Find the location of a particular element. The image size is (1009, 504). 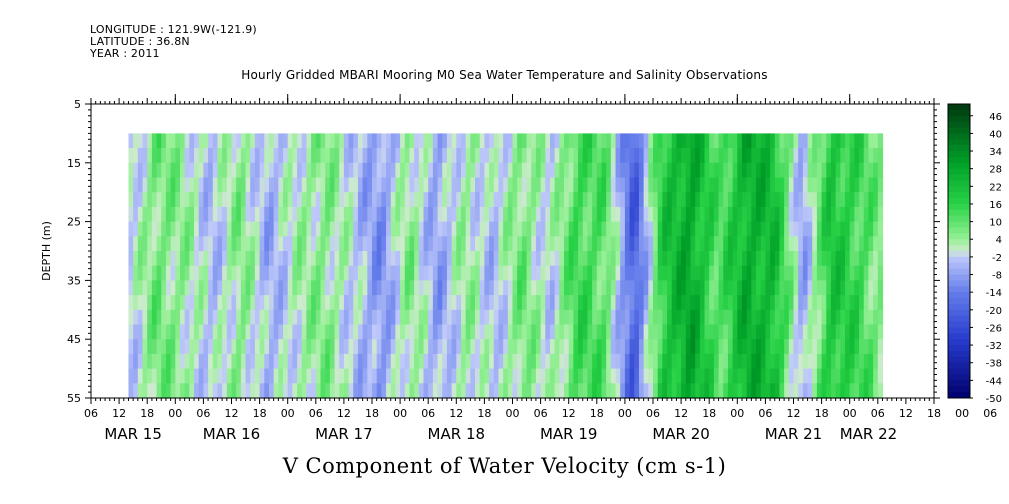

x-tick-label: 18 is located at coordinates (822, 413).